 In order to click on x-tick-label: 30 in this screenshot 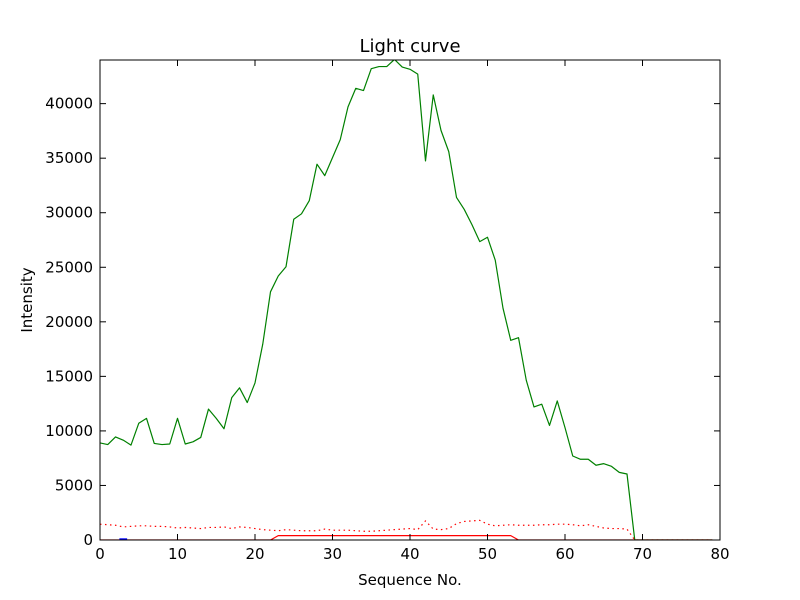, I will do `click(332, 554)`.